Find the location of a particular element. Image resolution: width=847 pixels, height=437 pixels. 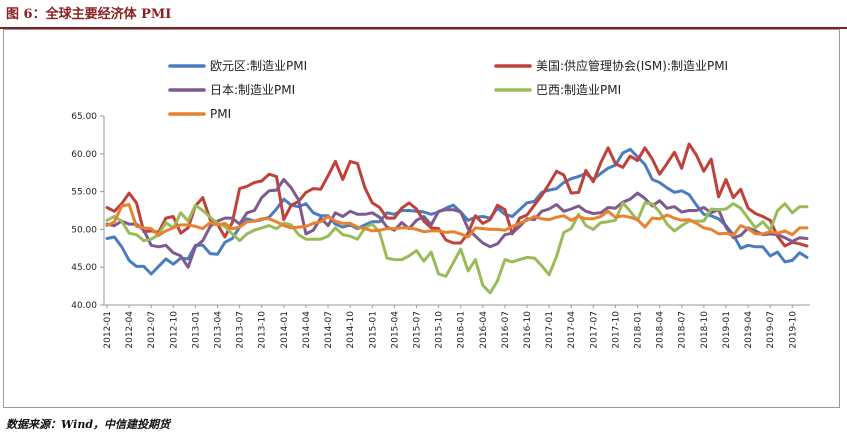

x-tick-label: 2019-07 is located at coordinates (771, 330).